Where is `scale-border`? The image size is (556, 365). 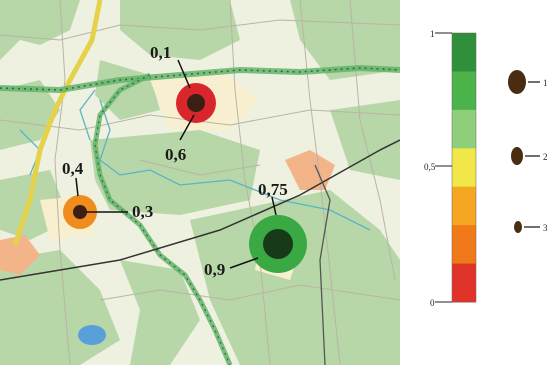 scale-border is located at coordinates (464, 167).